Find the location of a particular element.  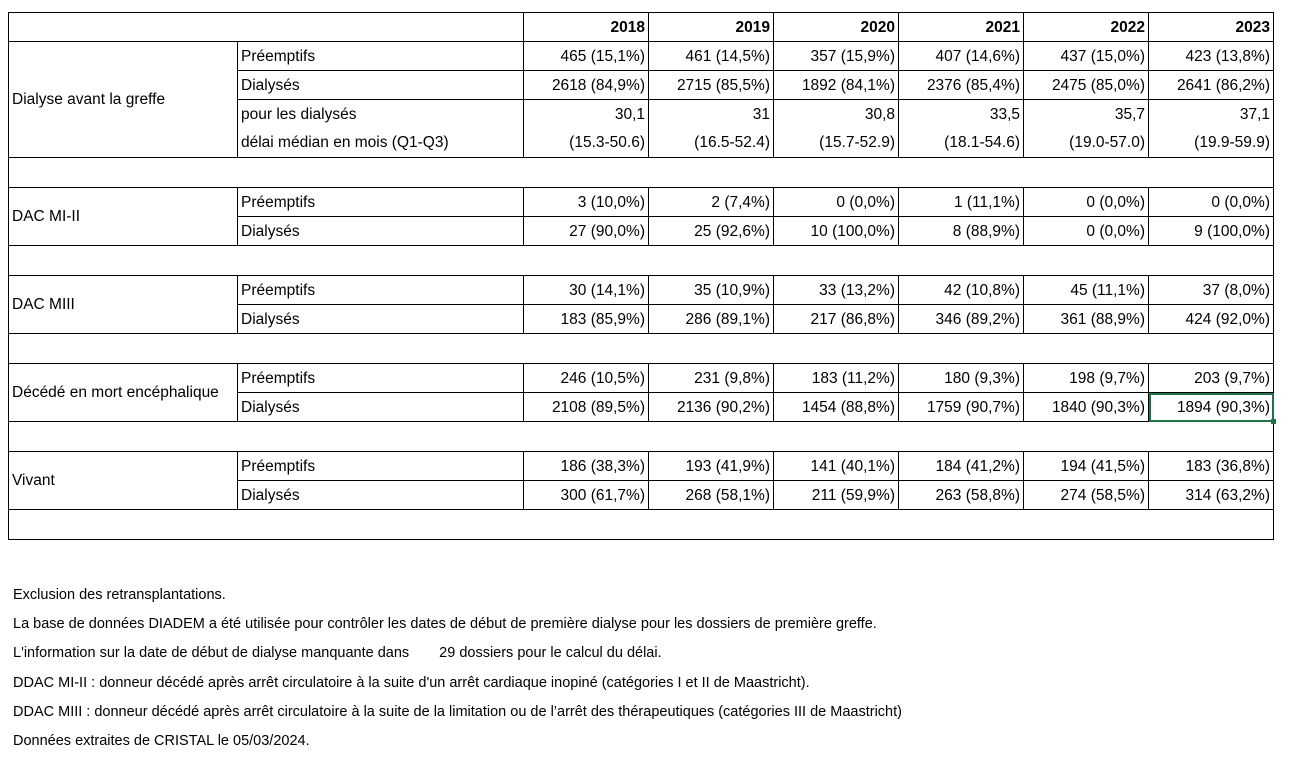

data-cell: 2618 (84,9%) is located at coordinates (586, 85).